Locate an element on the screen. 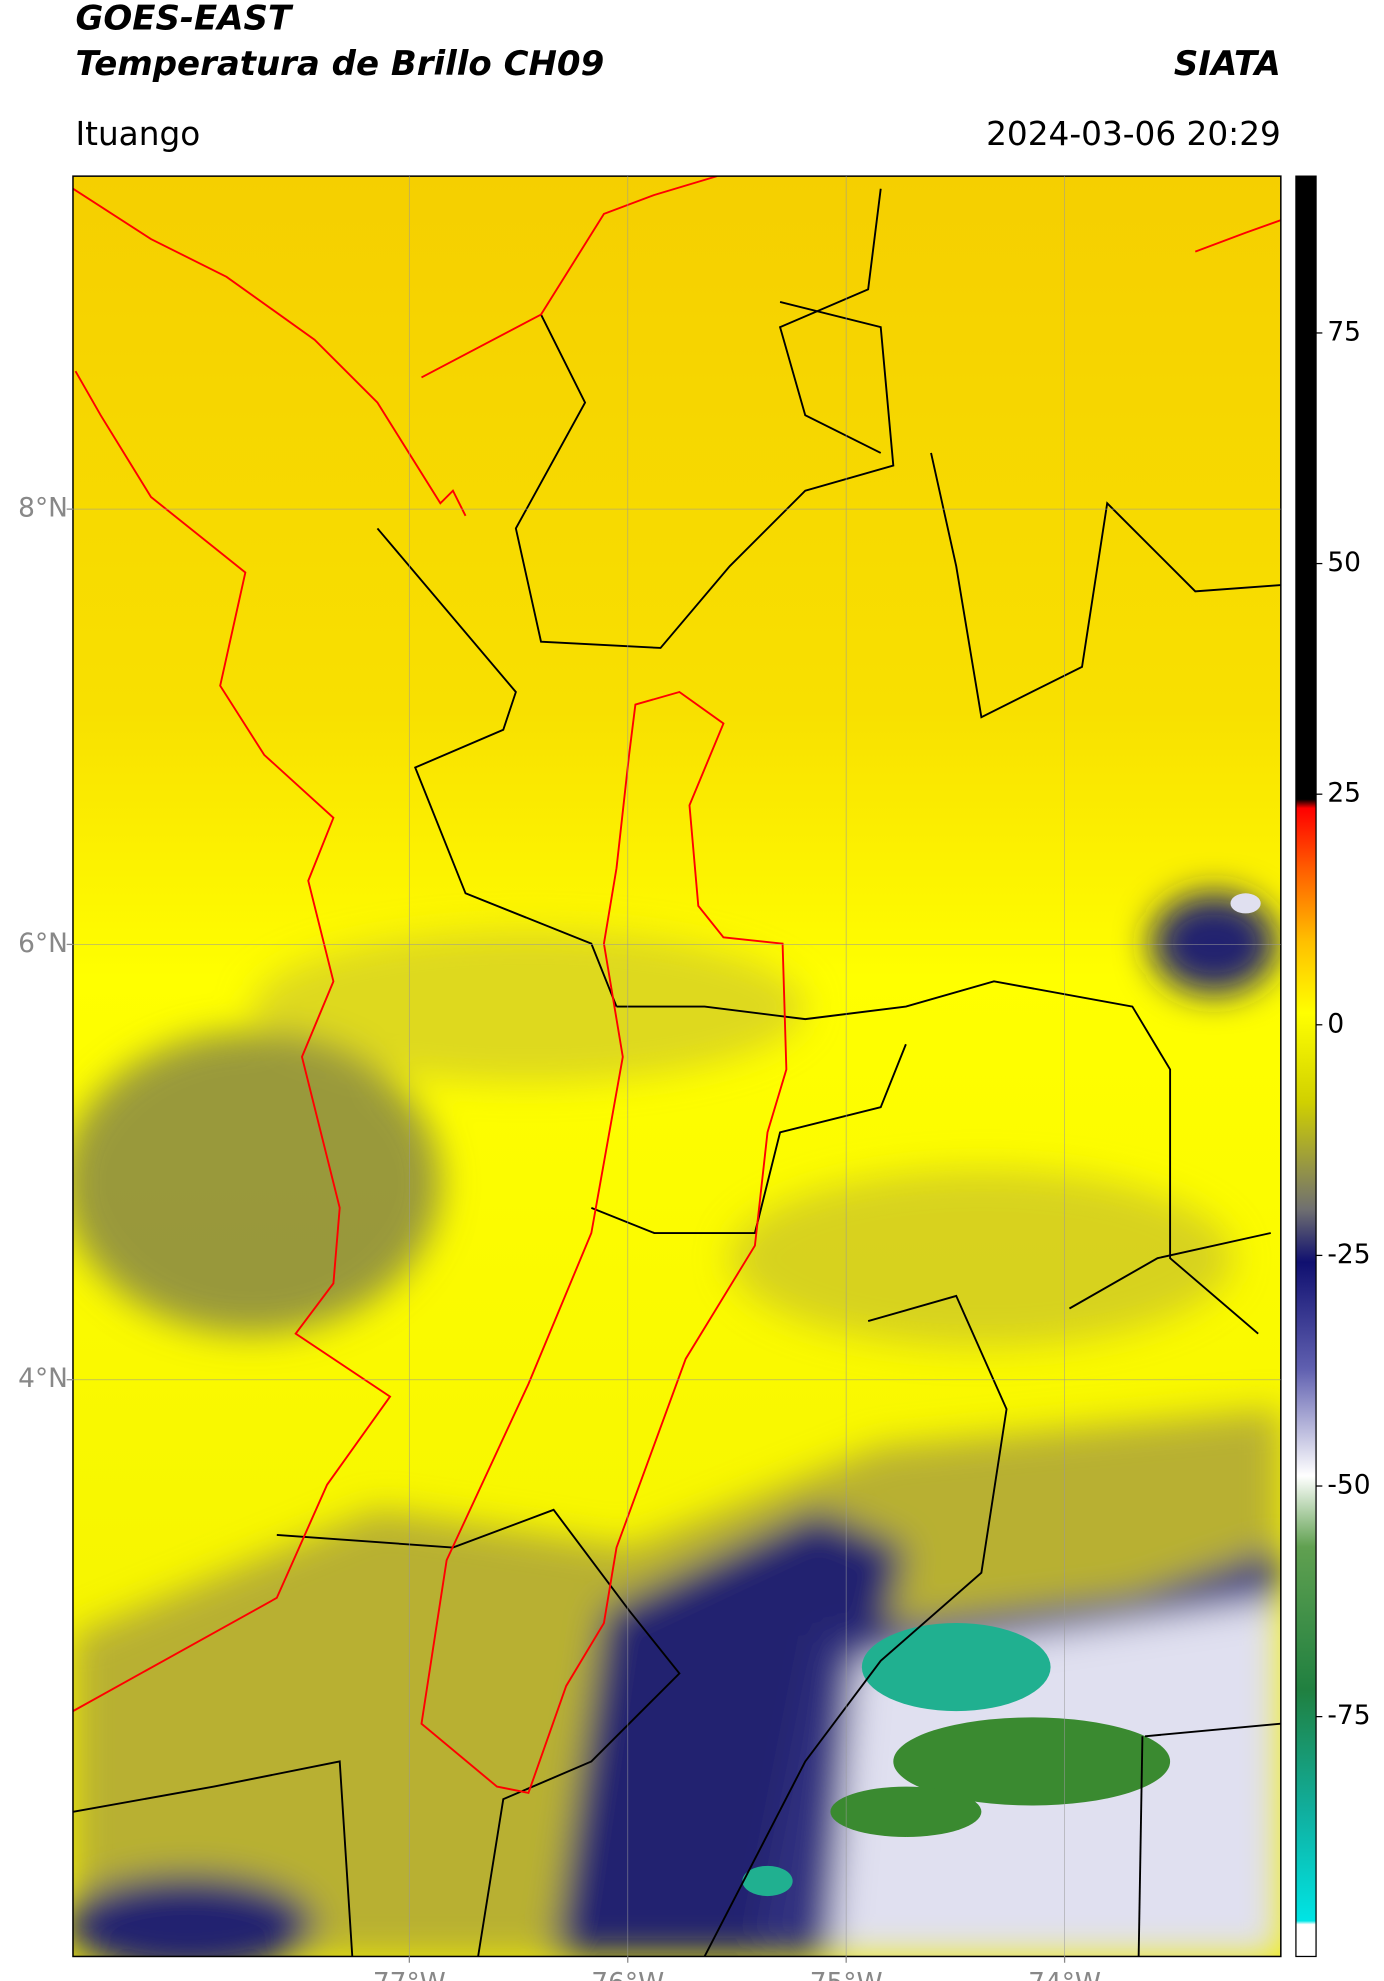 The width and height of the screenshot is (1384, 1981). source: SIATA is located at coordinates (1227, 64).